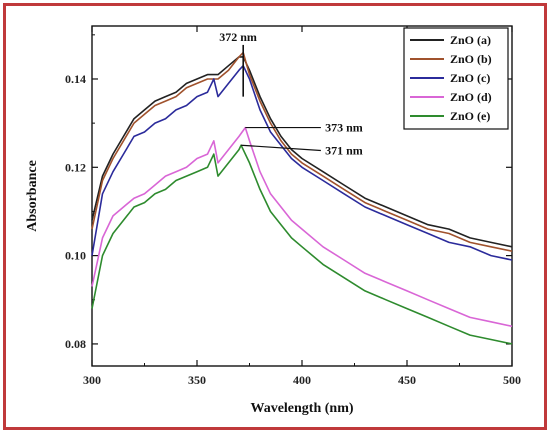  I want to click on legend-label-c: ZnO (c), so click(470, 78).